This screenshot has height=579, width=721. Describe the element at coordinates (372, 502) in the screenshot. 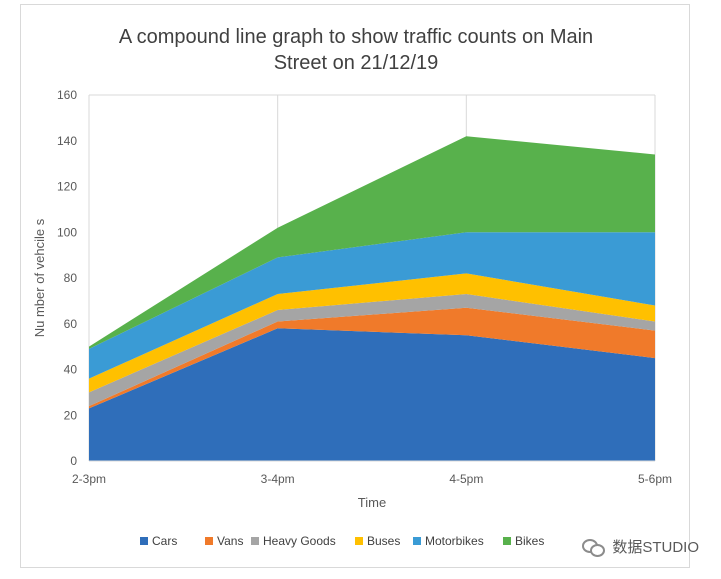

I see `x-axis-title: Time` at that location.